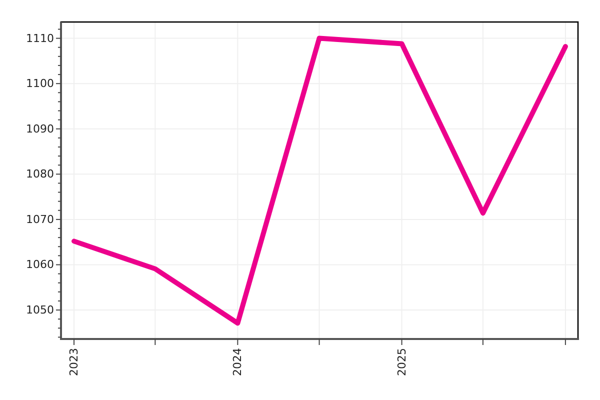 This screenshot has width=600, height=400. Describe the element at coordinates (40, 129) in the screenshot. I see `y-tick-label: 1090` at that location.